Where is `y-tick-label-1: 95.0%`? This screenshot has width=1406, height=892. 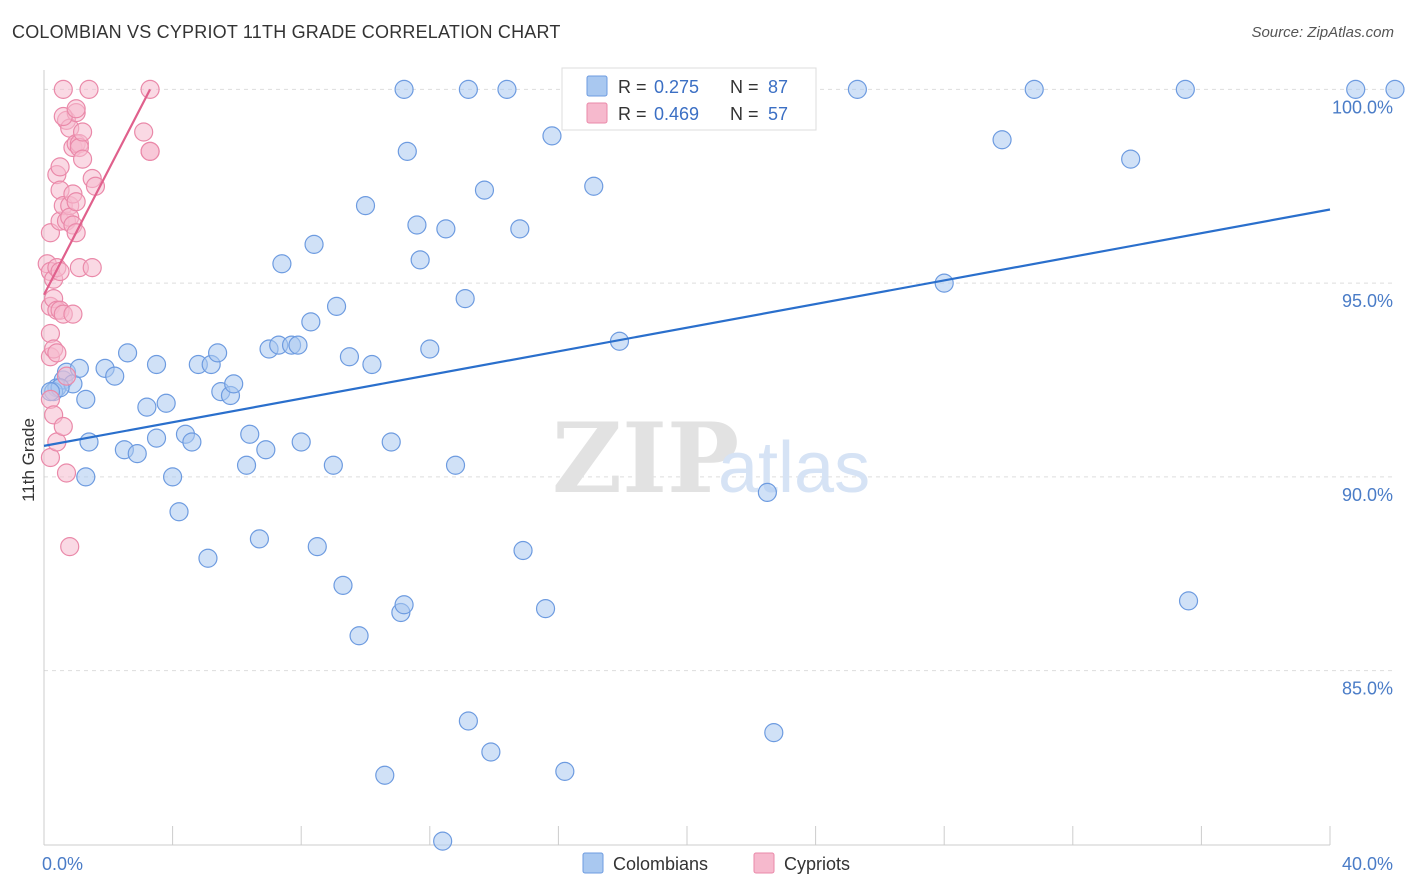 y-tick-label-1: 95.0% is located at coordinates (1367, 301).